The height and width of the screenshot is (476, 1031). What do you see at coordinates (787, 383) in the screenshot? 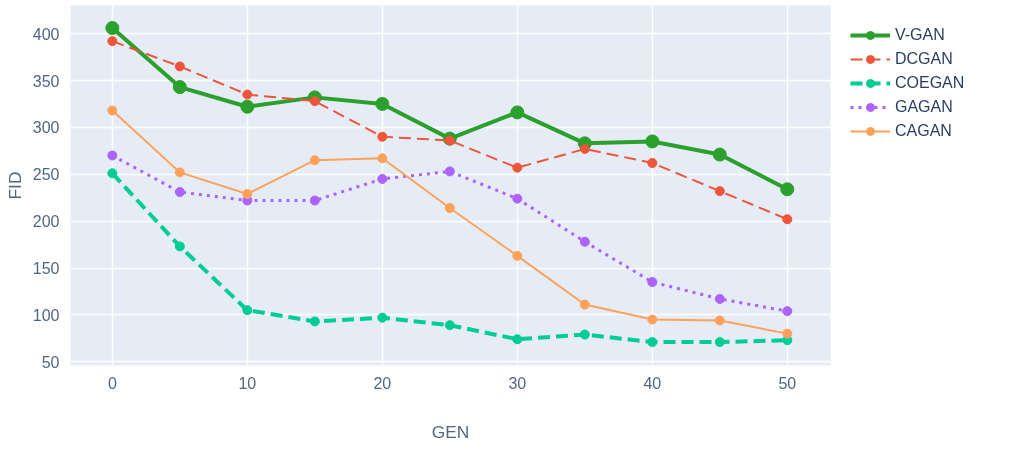
I see `x-tick-label: 50` at bounding box center [787, 383].